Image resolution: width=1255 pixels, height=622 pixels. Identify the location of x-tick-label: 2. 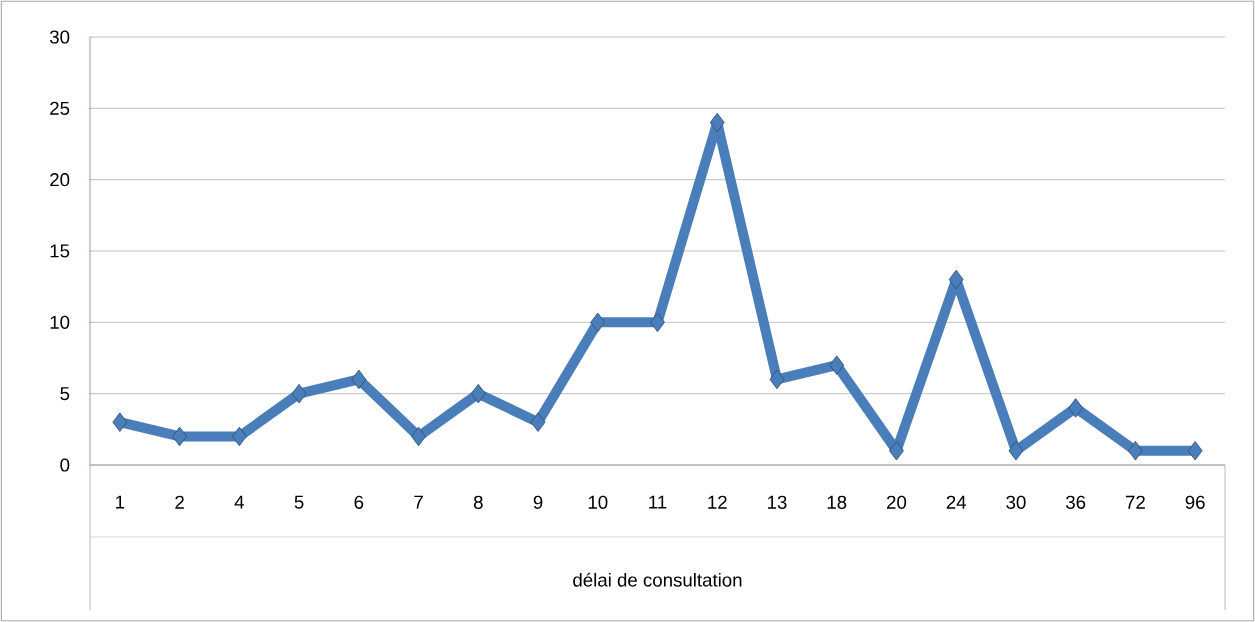
(179, 502).